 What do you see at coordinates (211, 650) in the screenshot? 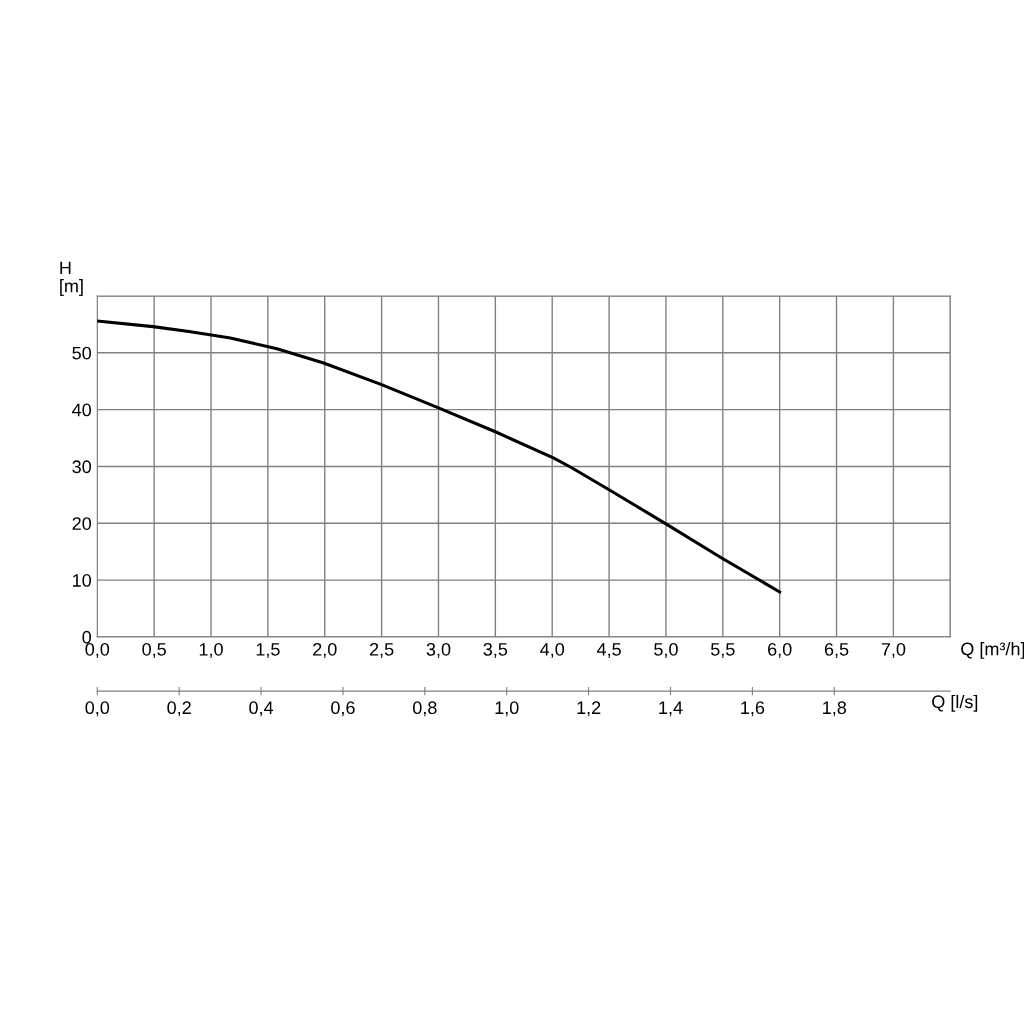
I see `x-tick-label: 1,0` at bounding box center [211, 650].